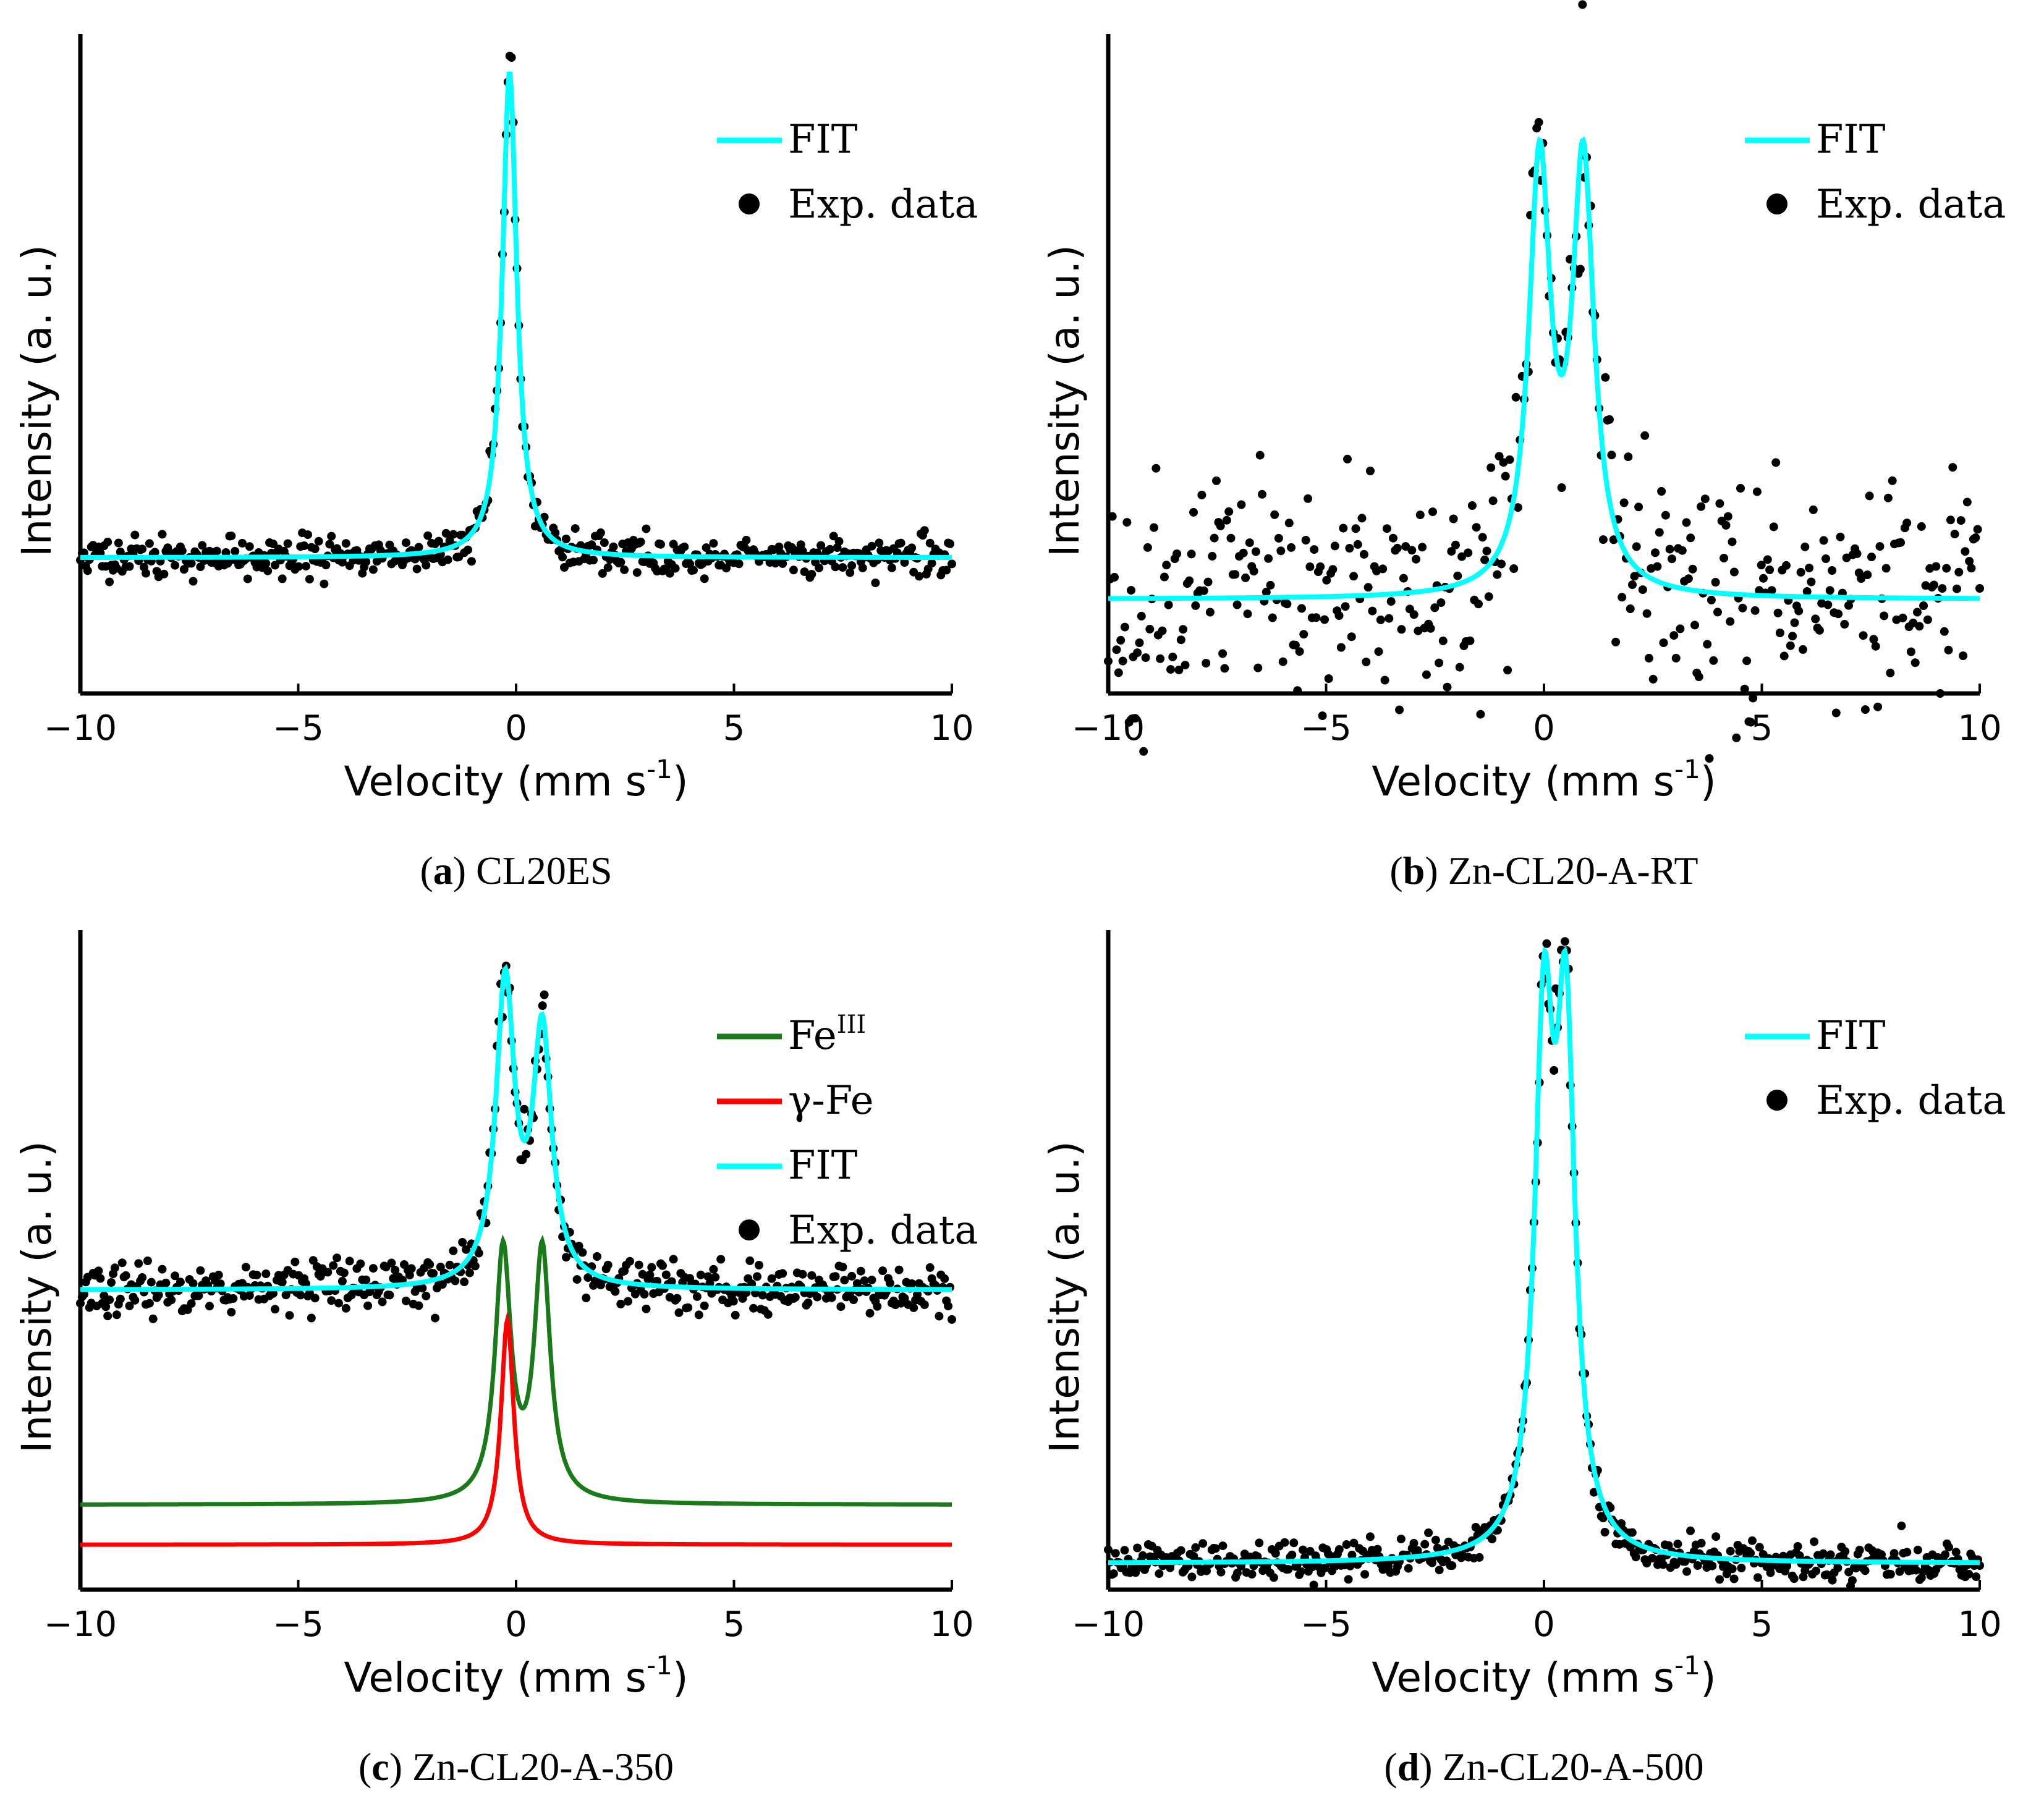  I want to click on x-tick-label: 10, so click(1979, 728).